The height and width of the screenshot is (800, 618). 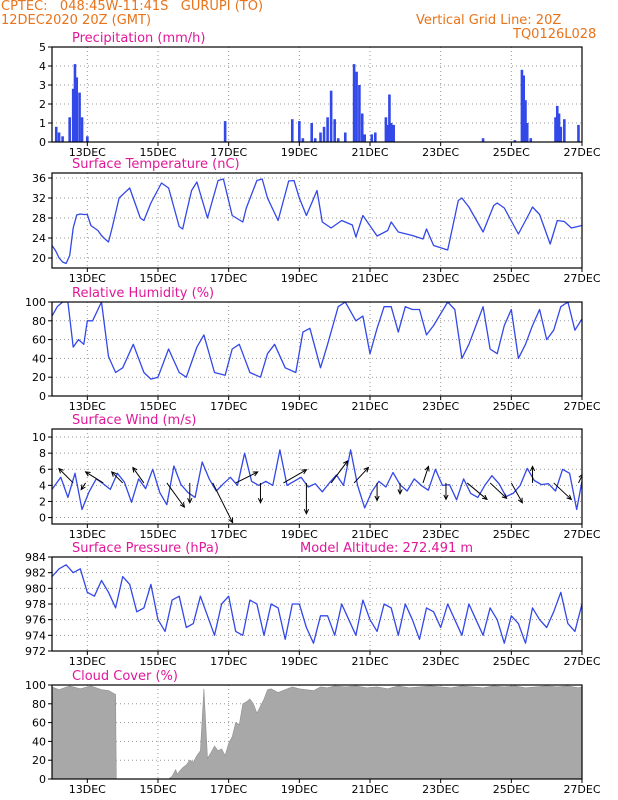 I want to click on wind-ytick-label: 6, so click(x=42, y=469).